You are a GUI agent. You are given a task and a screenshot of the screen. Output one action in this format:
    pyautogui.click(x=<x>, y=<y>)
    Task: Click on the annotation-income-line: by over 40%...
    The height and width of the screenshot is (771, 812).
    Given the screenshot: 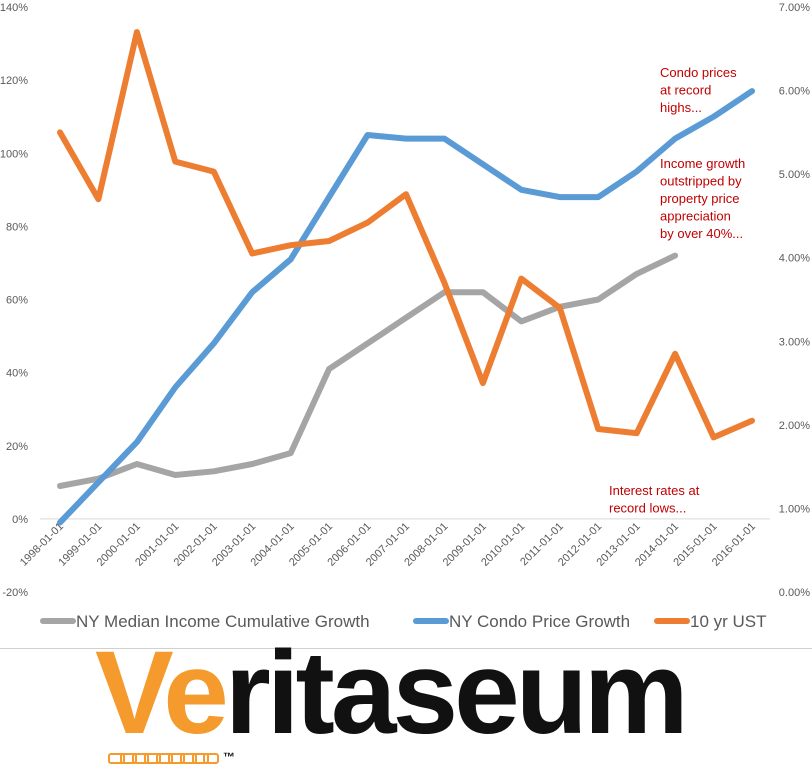 What is the action you would take?
    pyautogui.click(x=701, y=233)
    